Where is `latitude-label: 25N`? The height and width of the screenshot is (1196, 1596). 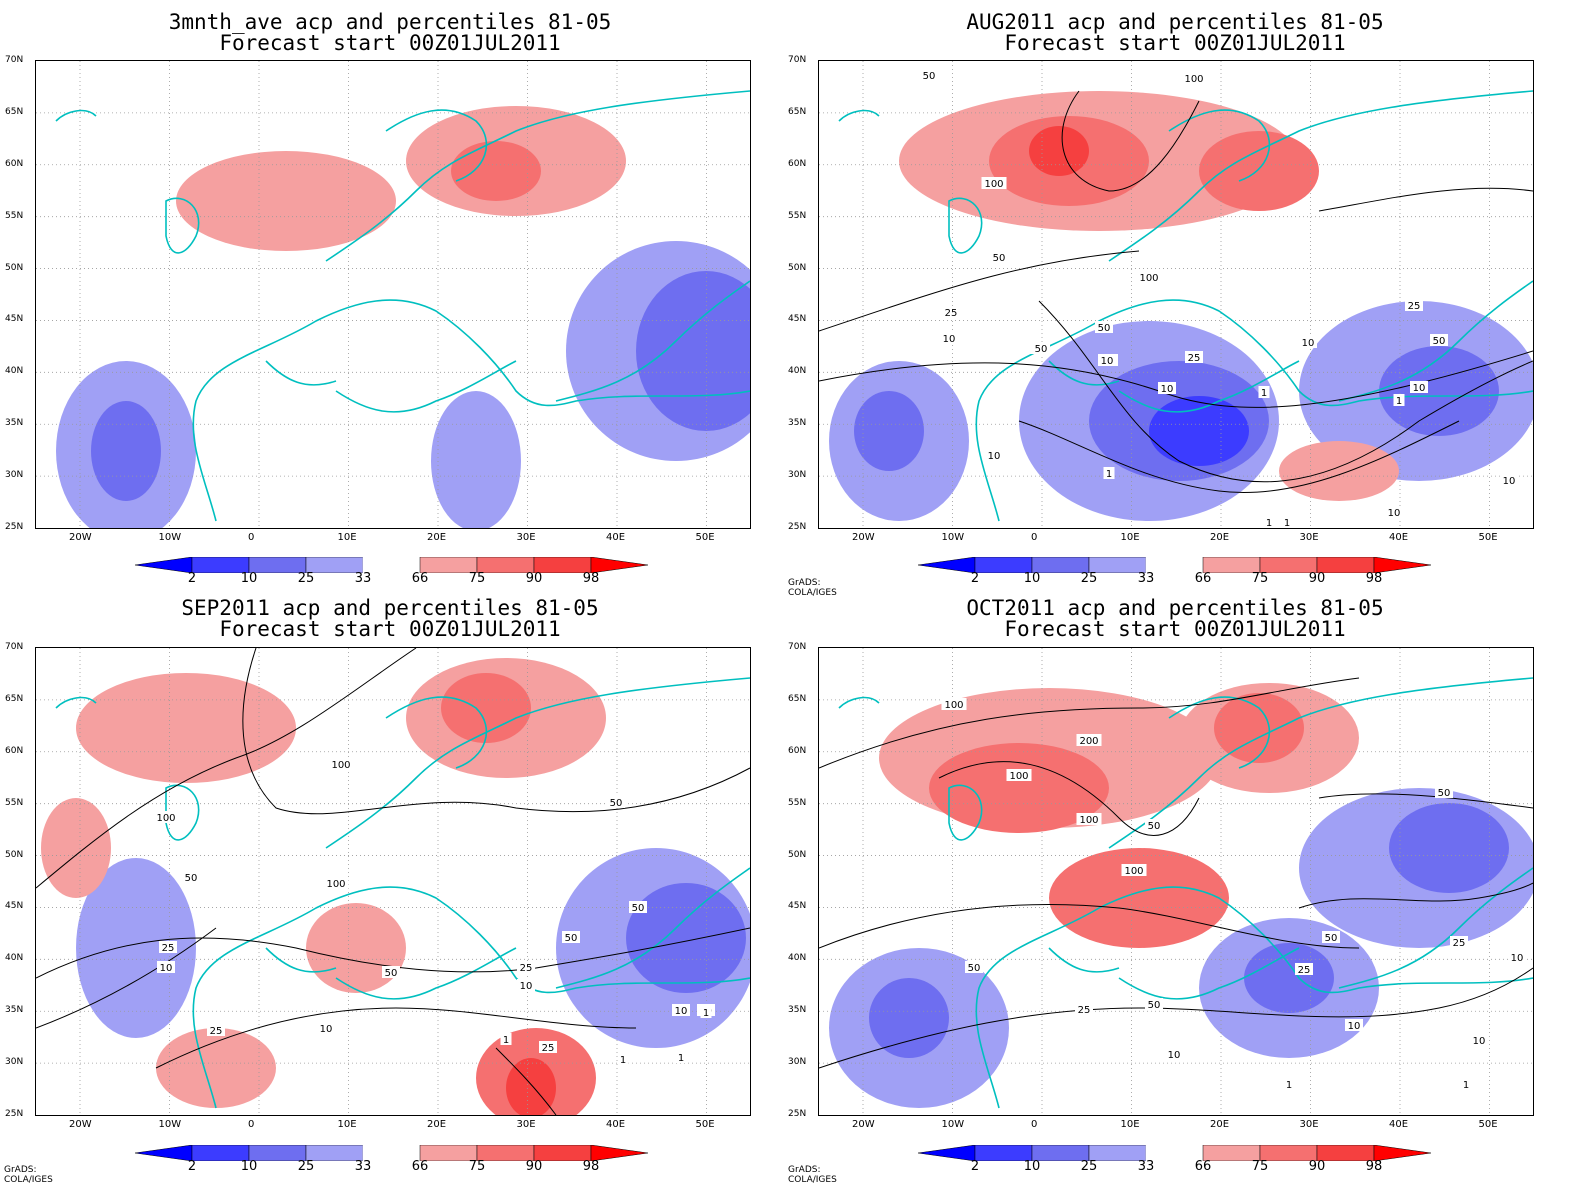 latitude-label: 25N is located at coordinates (797, 1114).